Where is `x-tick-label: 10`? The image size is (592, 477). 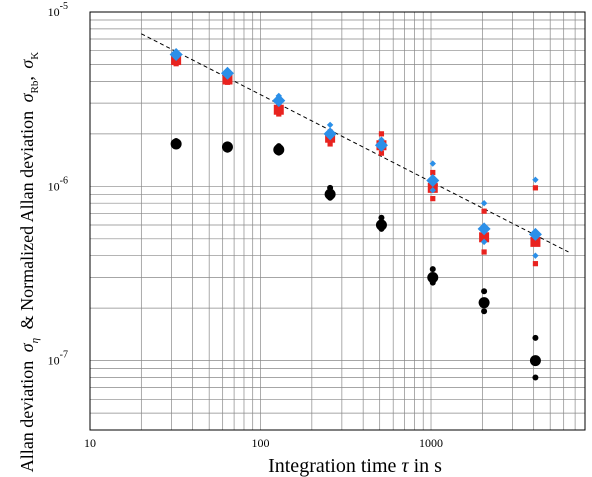 x-tick-label: 10 is located at coordinates (90, 443).